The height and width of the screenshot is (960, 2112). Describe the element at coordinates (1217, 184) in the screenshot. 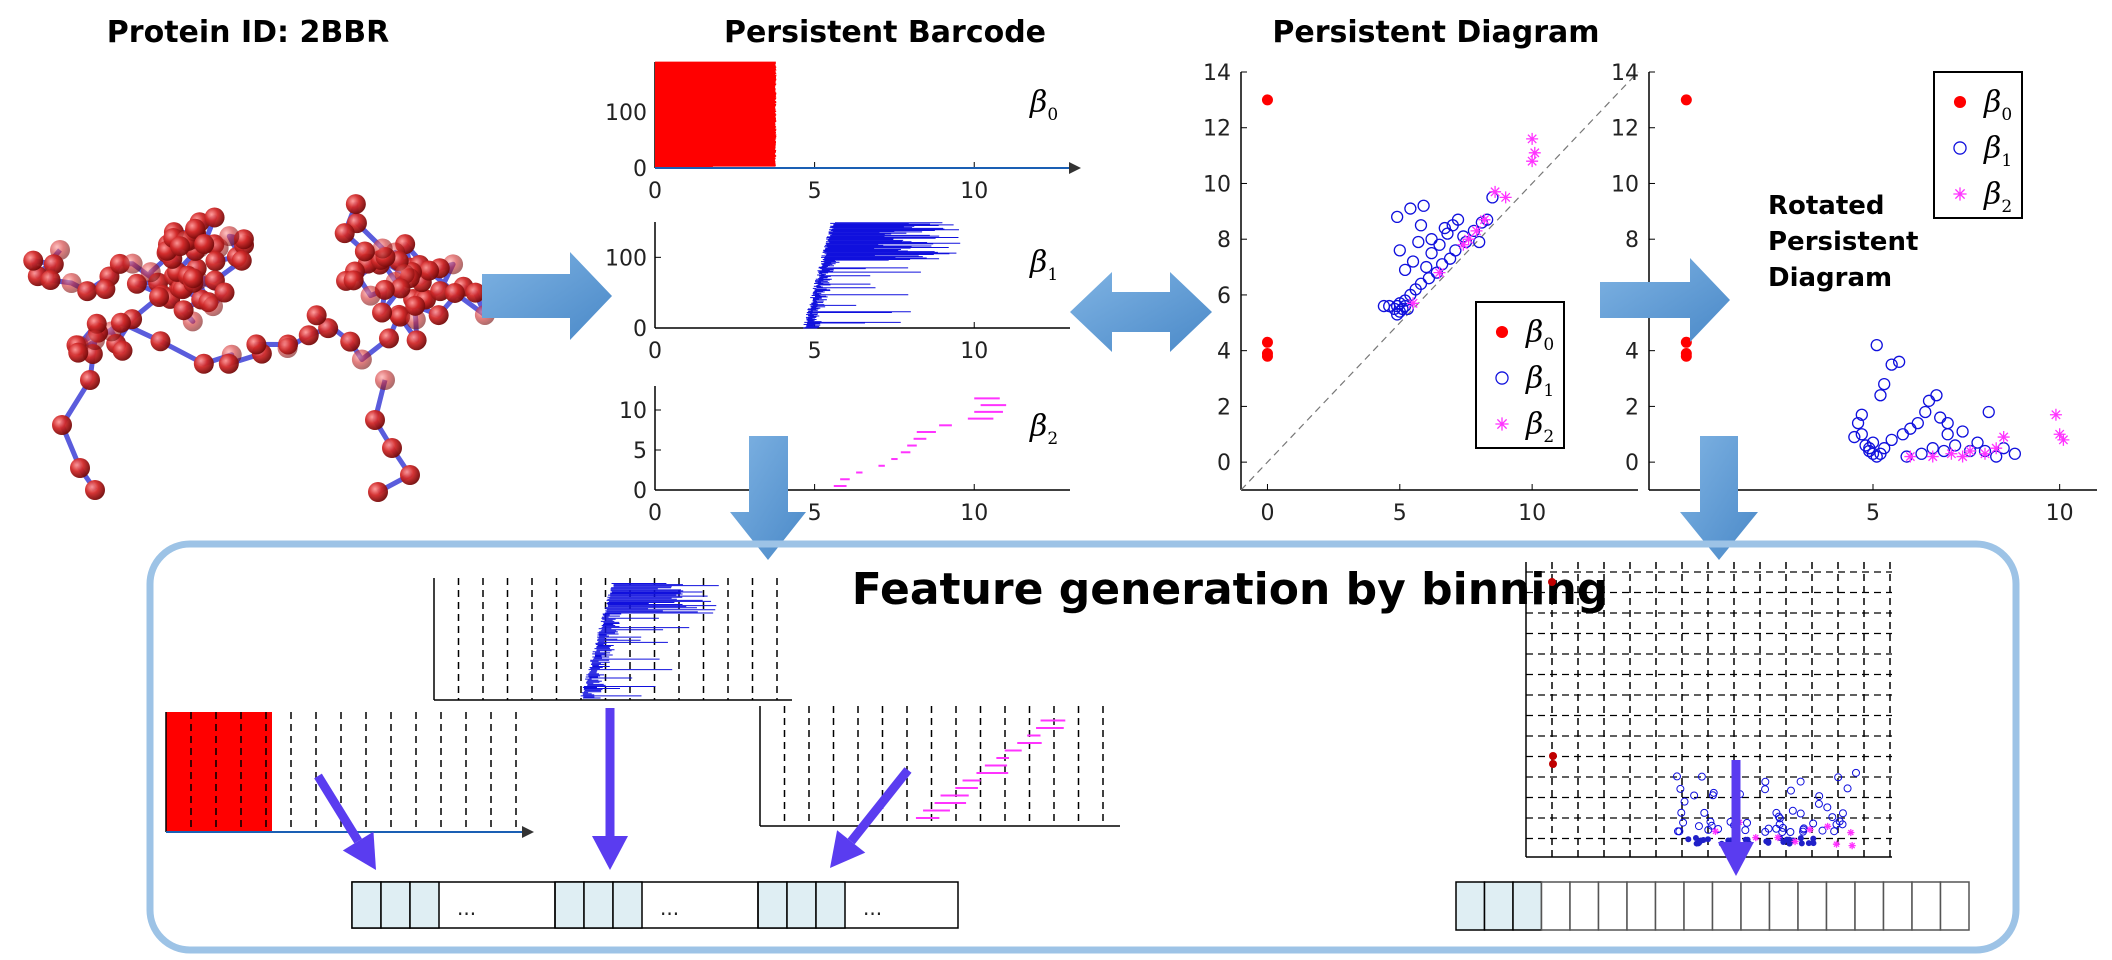

I see `y-tick-label: 10` at that location.